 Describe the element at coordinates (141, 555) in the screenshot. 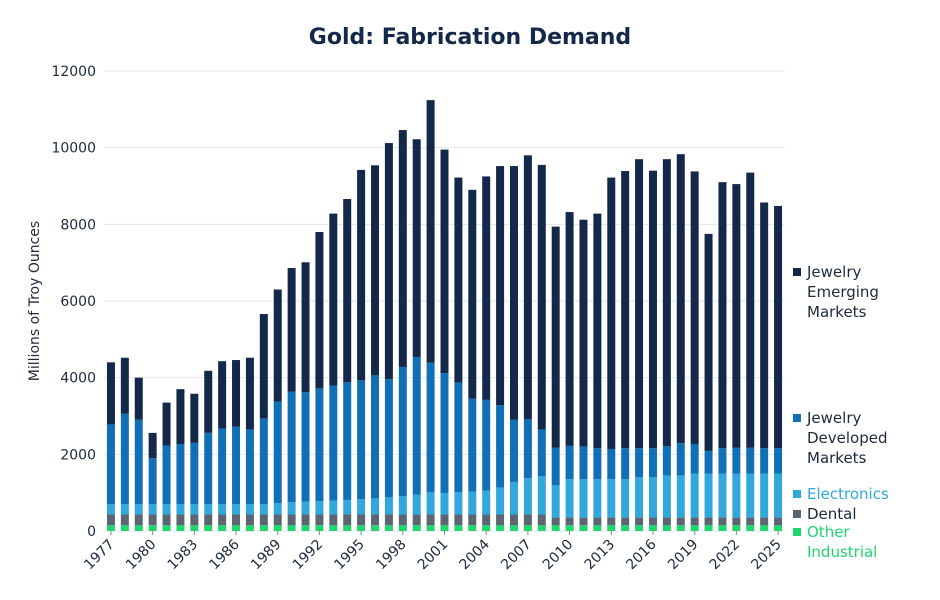

I see `x-tick-label: 1980` at that location.